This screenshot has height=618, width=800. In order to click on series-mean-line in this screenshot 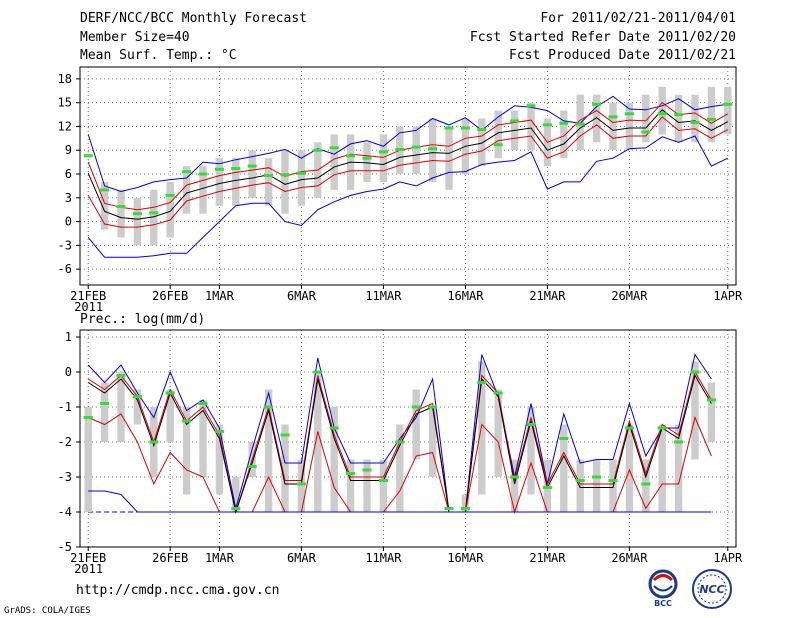, I will do `click(408, 164)`.